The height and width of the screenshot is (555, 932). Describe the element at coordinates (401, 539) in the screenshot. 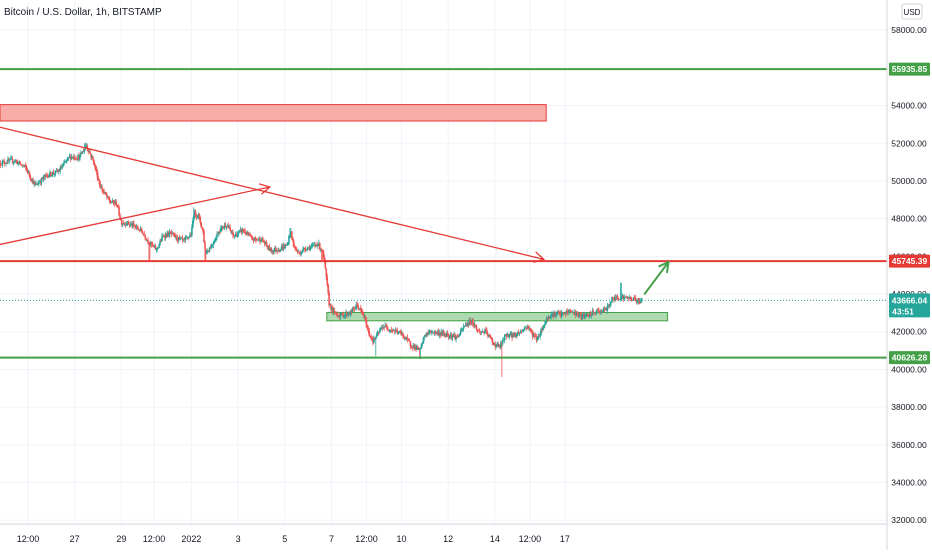

I see `x-tick-label: 10` at that location.